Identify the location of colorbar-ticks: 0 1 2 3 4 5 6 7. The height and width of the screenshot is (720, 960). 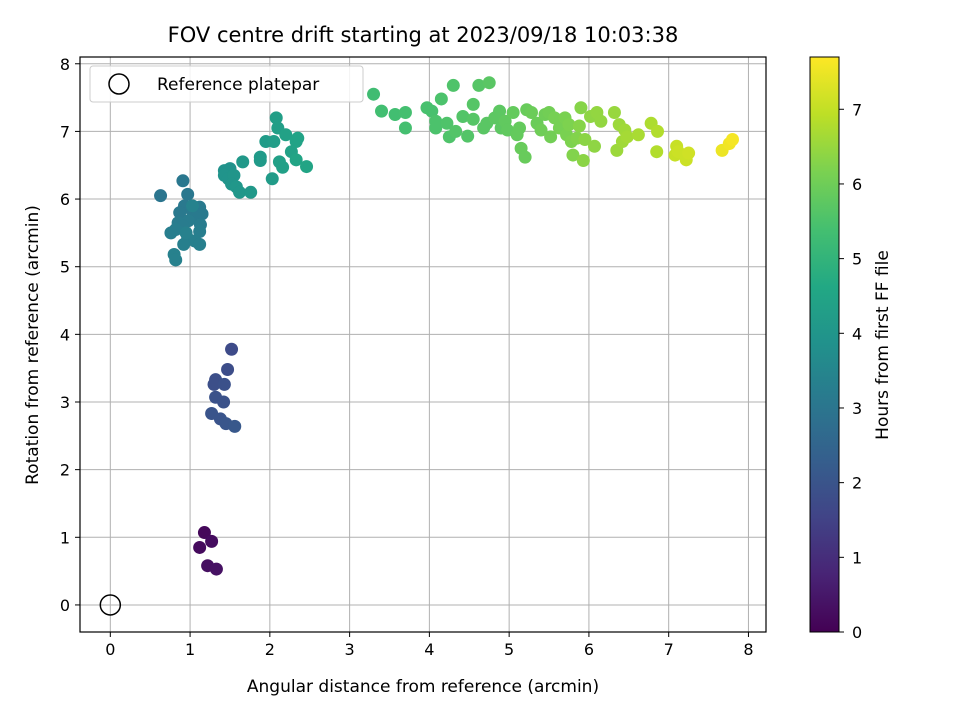
(850, 371).